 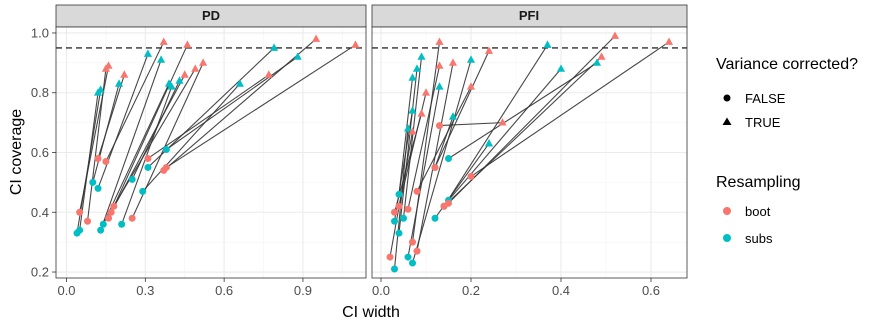 What do you see at coordinates (40, 272) in the screenshot?
I see `y-tick-label: 0.2` at bounding box center [40, 272].